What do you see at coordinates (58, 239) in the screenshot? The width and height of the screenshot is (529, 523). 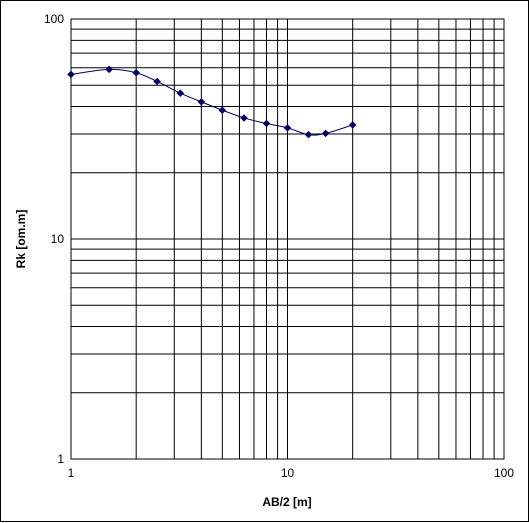 I see `y-tick-label: 10` at bounding box center [58, 239].